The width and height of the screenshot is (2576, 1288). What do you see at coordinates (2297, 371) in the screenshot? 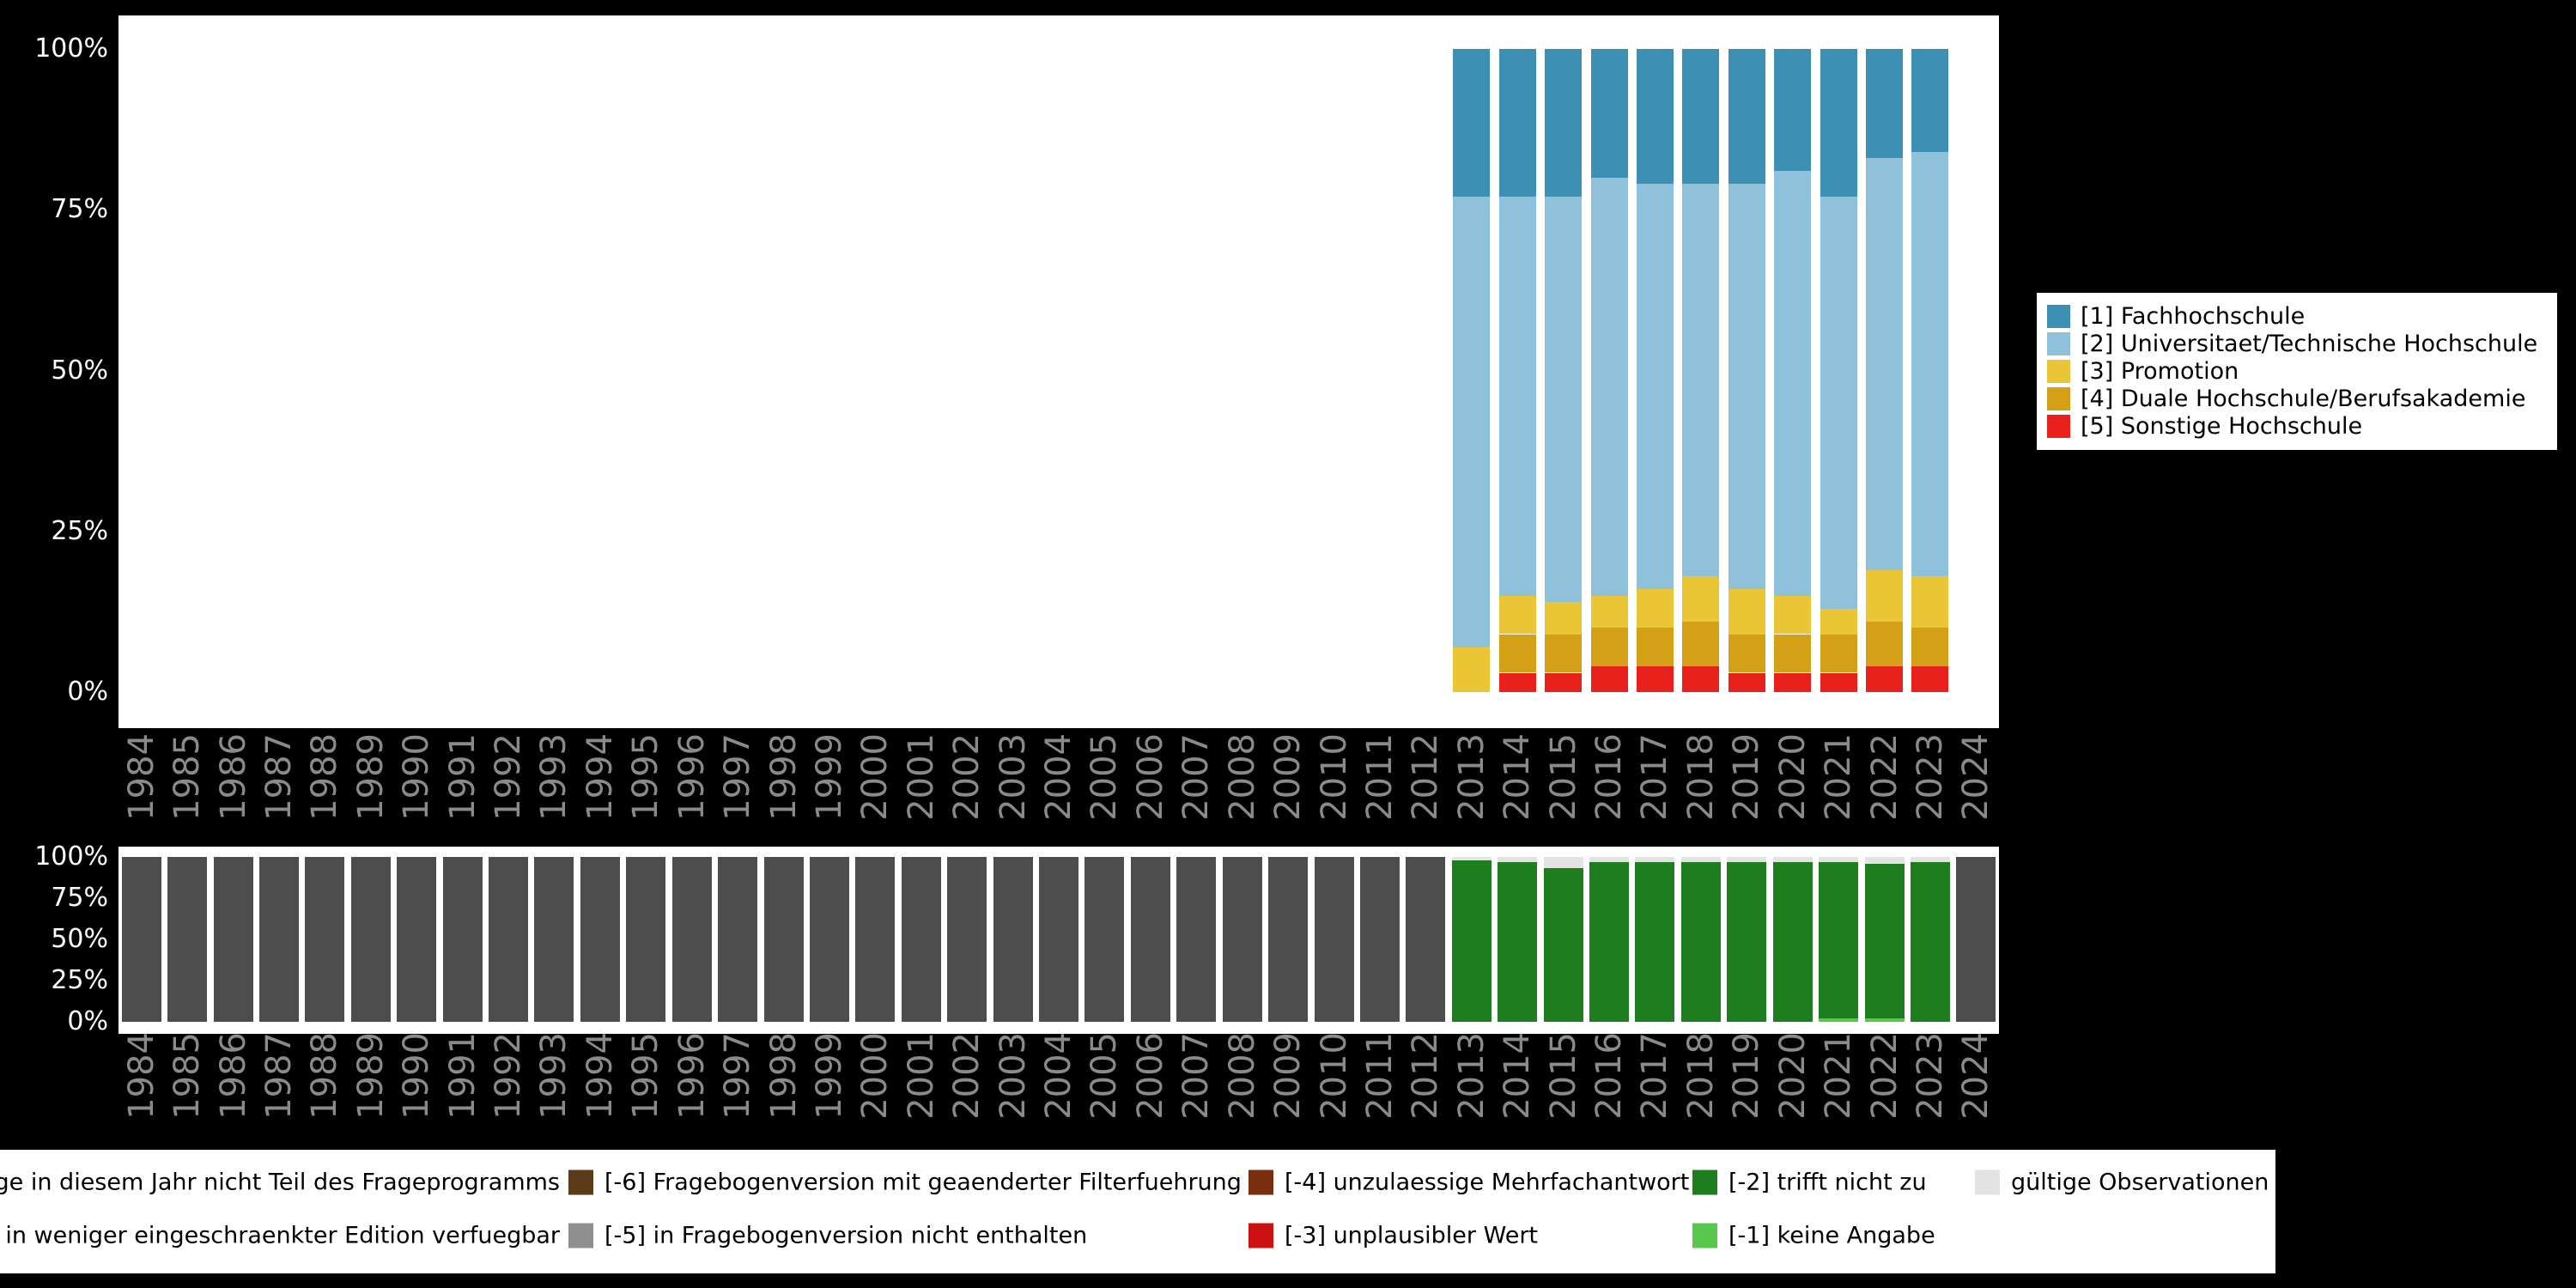
I see `legend-item: [3] Promotion` at bounding box center [2297, 371].